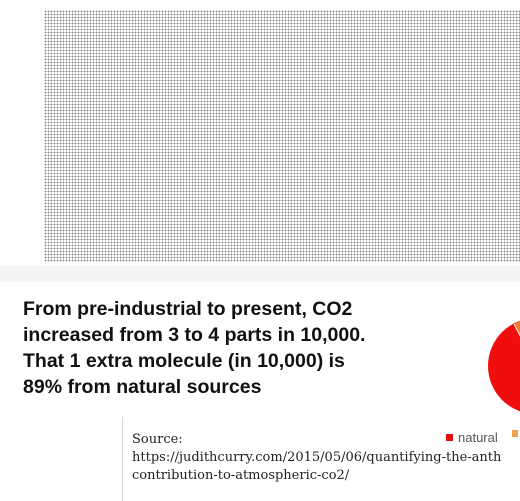 The width and height of the screenshot is (520, 501). Describe the element at coordinates (142, 387) in the screenshot. I see `headline-line-4: 89% from natural sources` at that location.